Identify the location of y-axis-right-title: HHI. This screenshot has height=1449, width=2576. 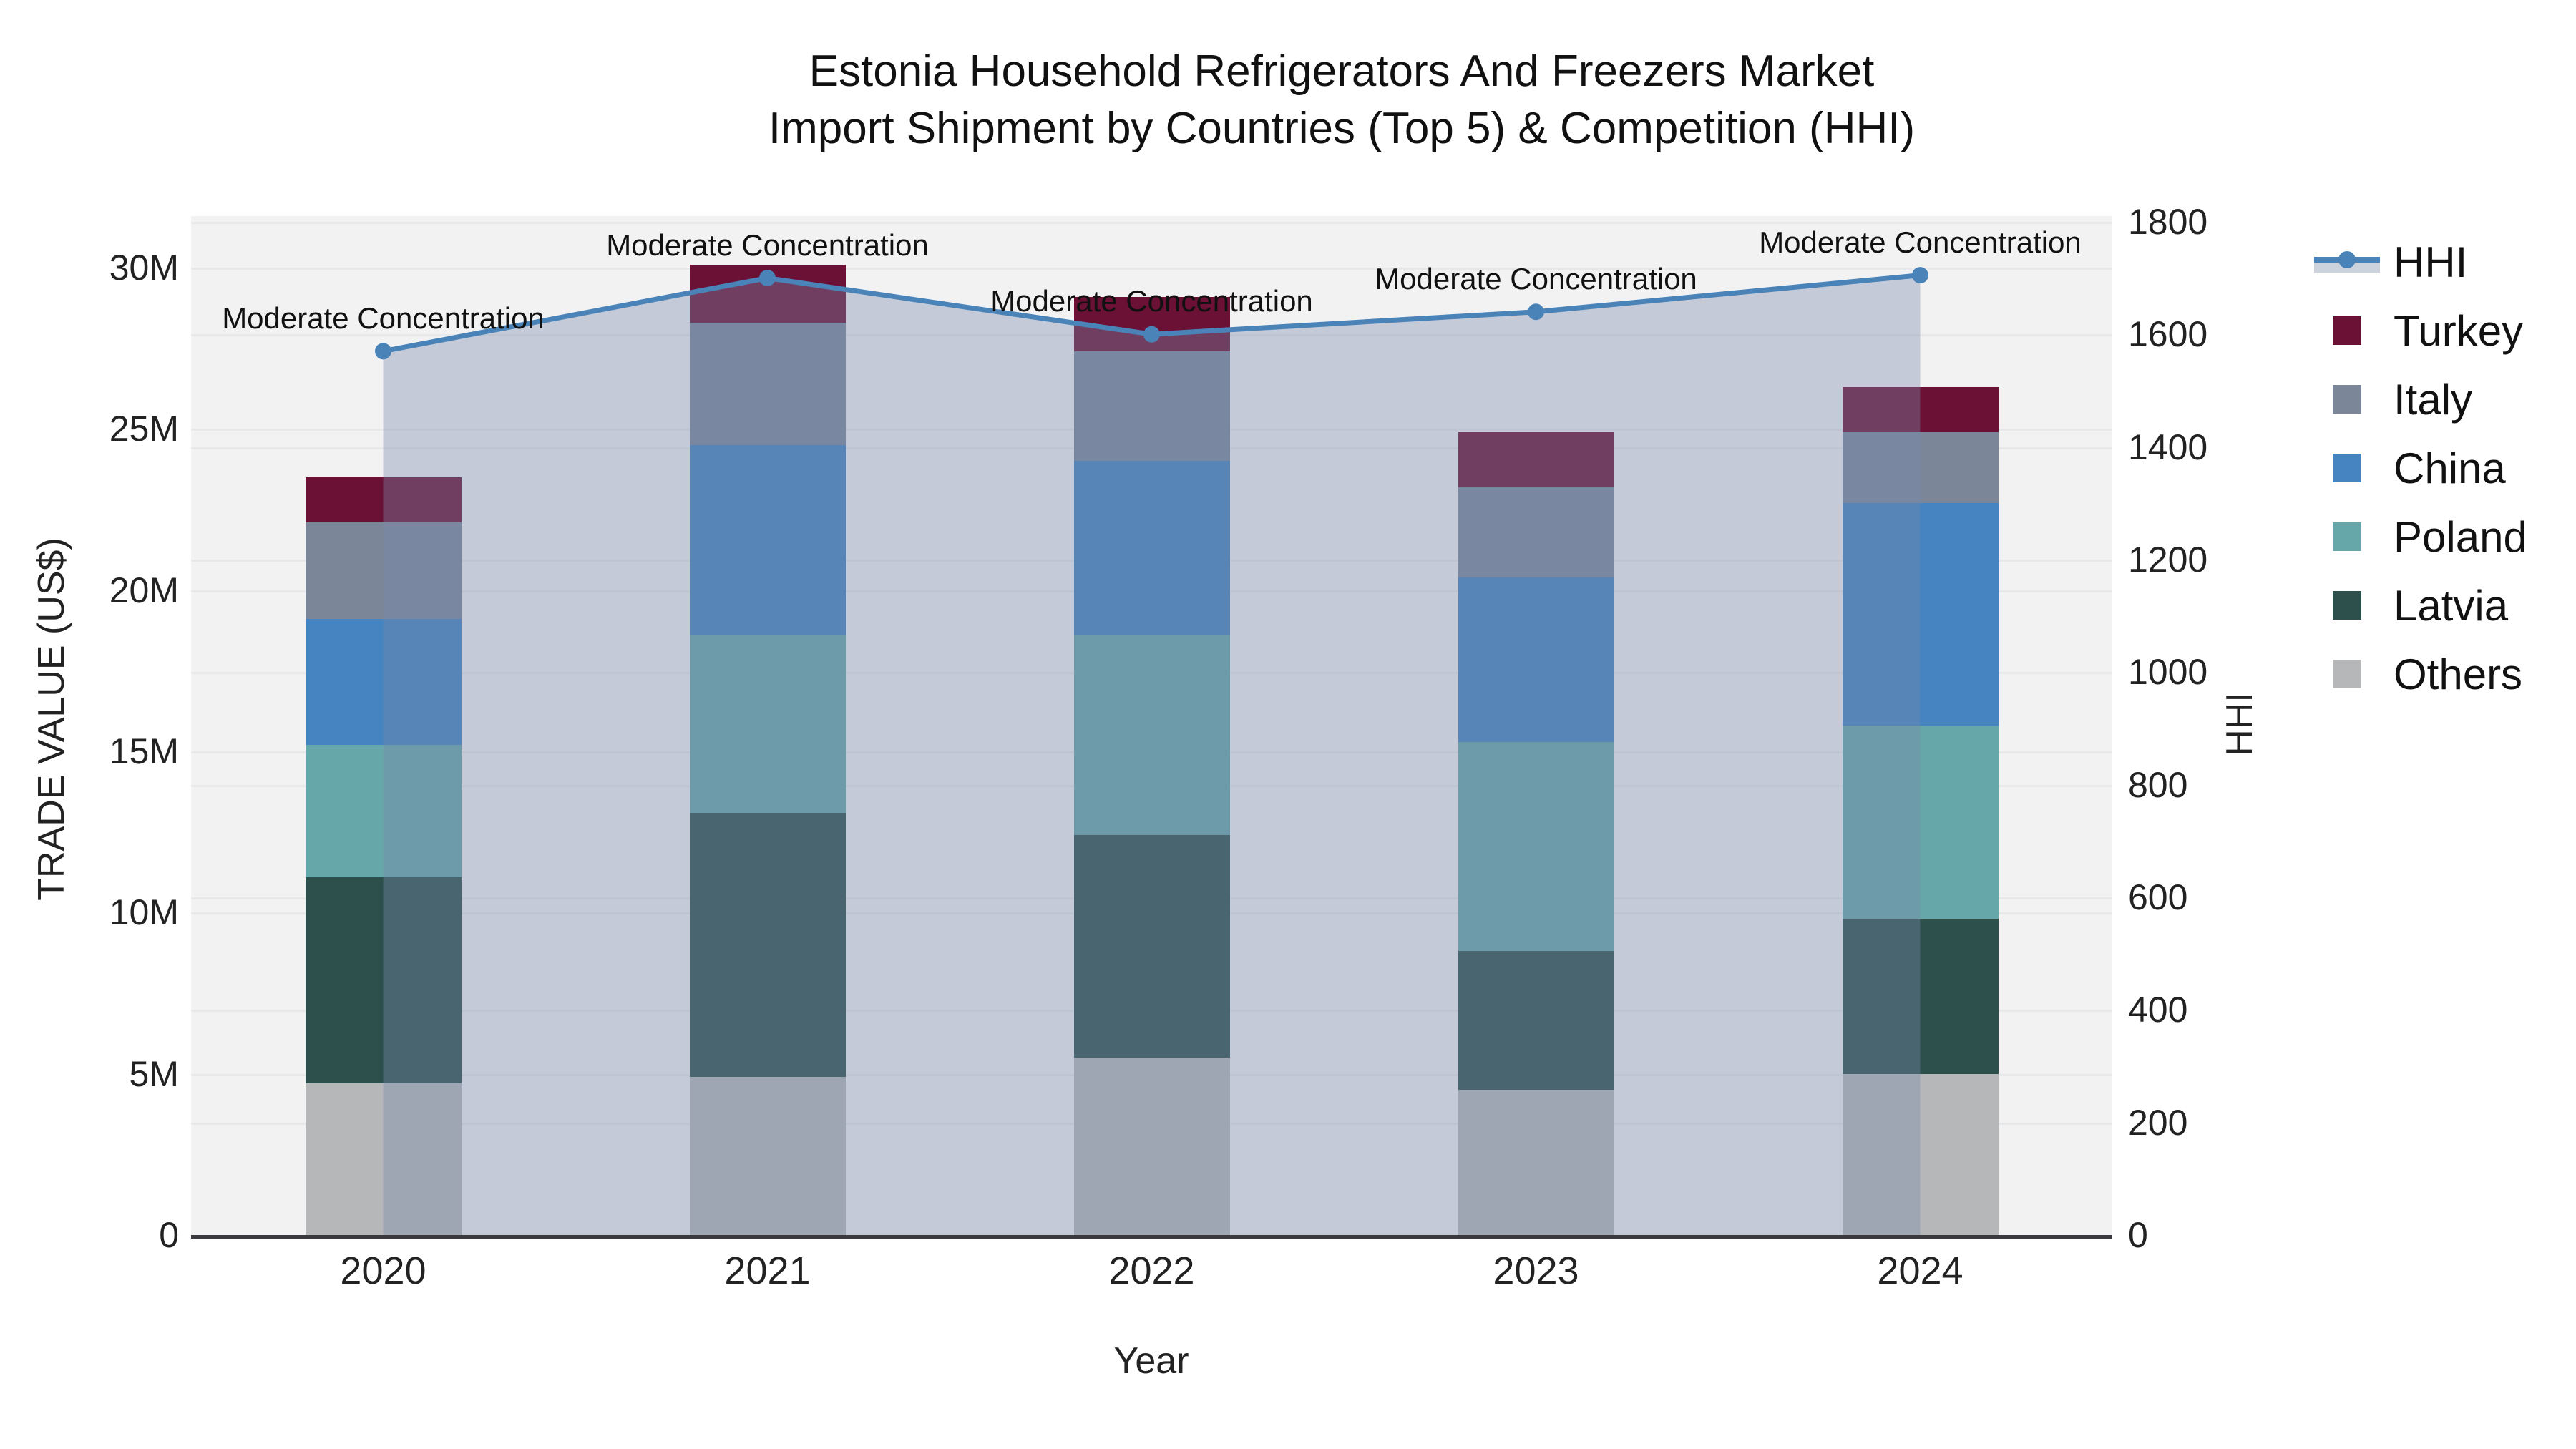
(2239, 724).